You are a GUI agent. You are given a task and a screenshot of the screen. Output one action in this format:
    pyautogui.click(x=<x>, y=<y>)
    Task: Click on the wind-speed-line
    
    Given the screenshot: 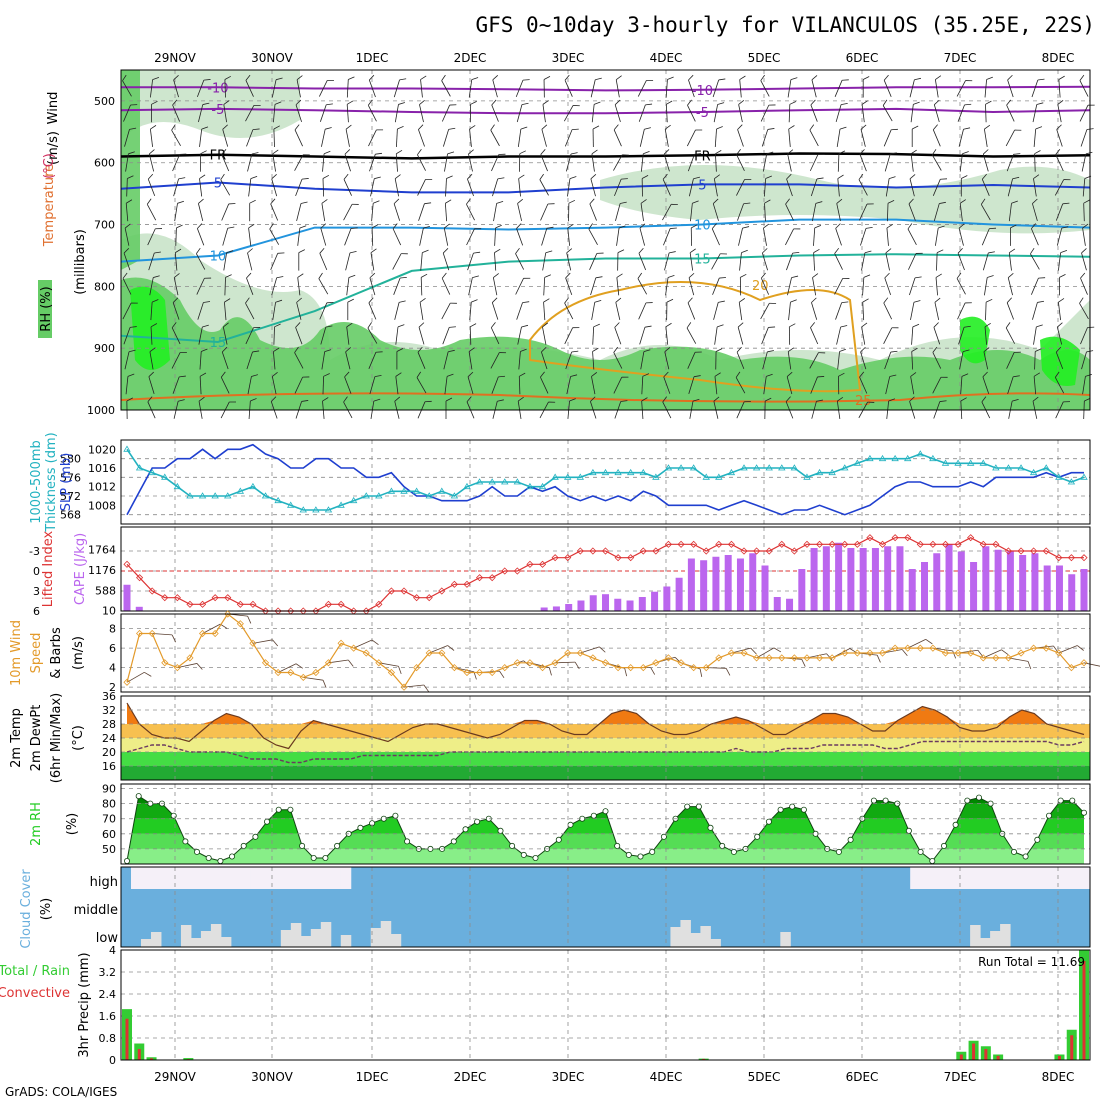 What is the action you would take?
    pyautogui.click(x=605, y=651)
    